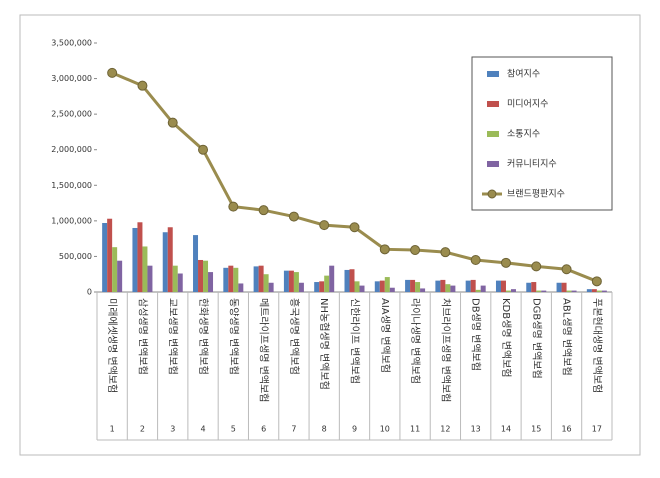  I want to click on x-tick-label: 한화생명 변액보험, so click(203, 336).